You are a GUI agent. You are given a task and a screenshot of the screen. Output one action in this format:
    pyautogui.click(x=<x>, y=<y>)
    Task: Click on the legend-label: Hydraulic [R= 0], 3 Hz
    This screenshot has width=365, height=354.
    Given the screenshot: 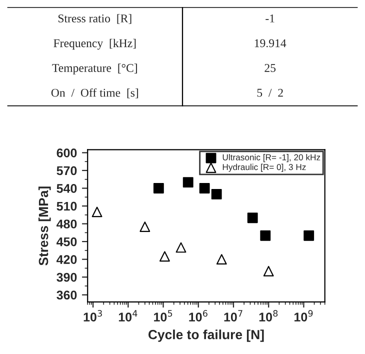 What is the action you would take?
    pyautogui.click(x=264, y=168)
    